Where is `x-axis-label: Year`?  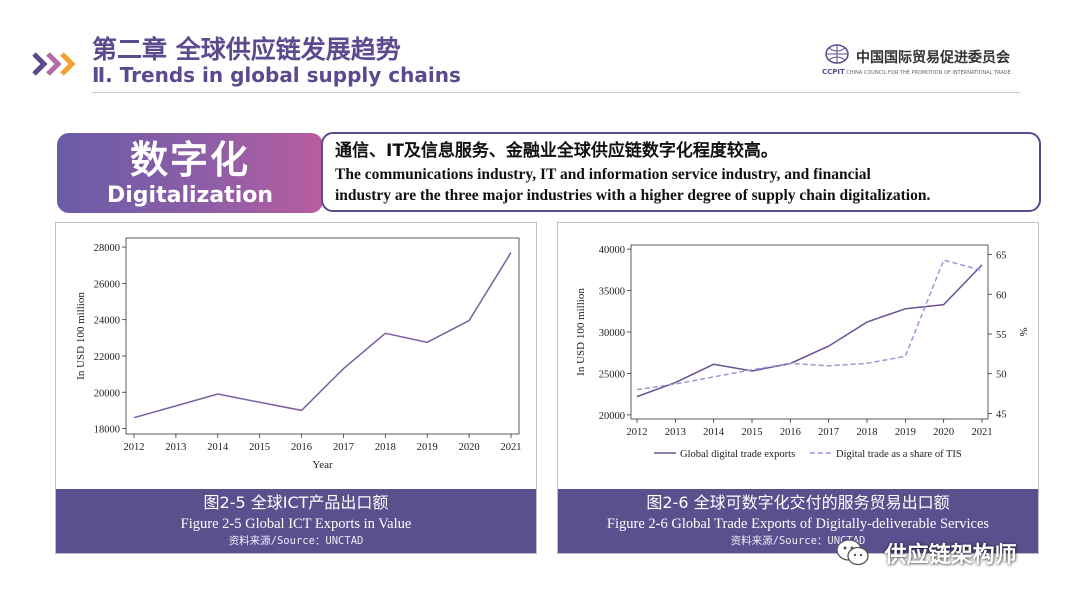
x-axis-label: Year is located at coordinates (322, 465).